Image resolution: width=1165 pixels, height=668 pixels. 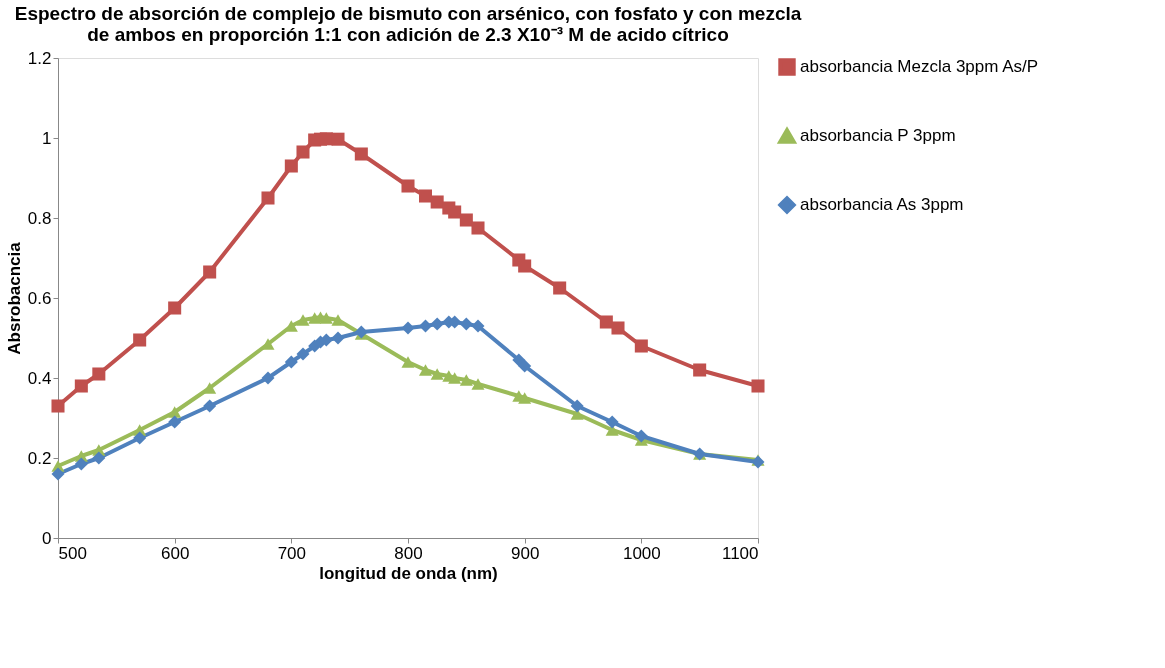 What do you see at coordinates (641, 553) in the screenshot?
I see `x-tick-label: 1000` at bounding box center [641, 553].